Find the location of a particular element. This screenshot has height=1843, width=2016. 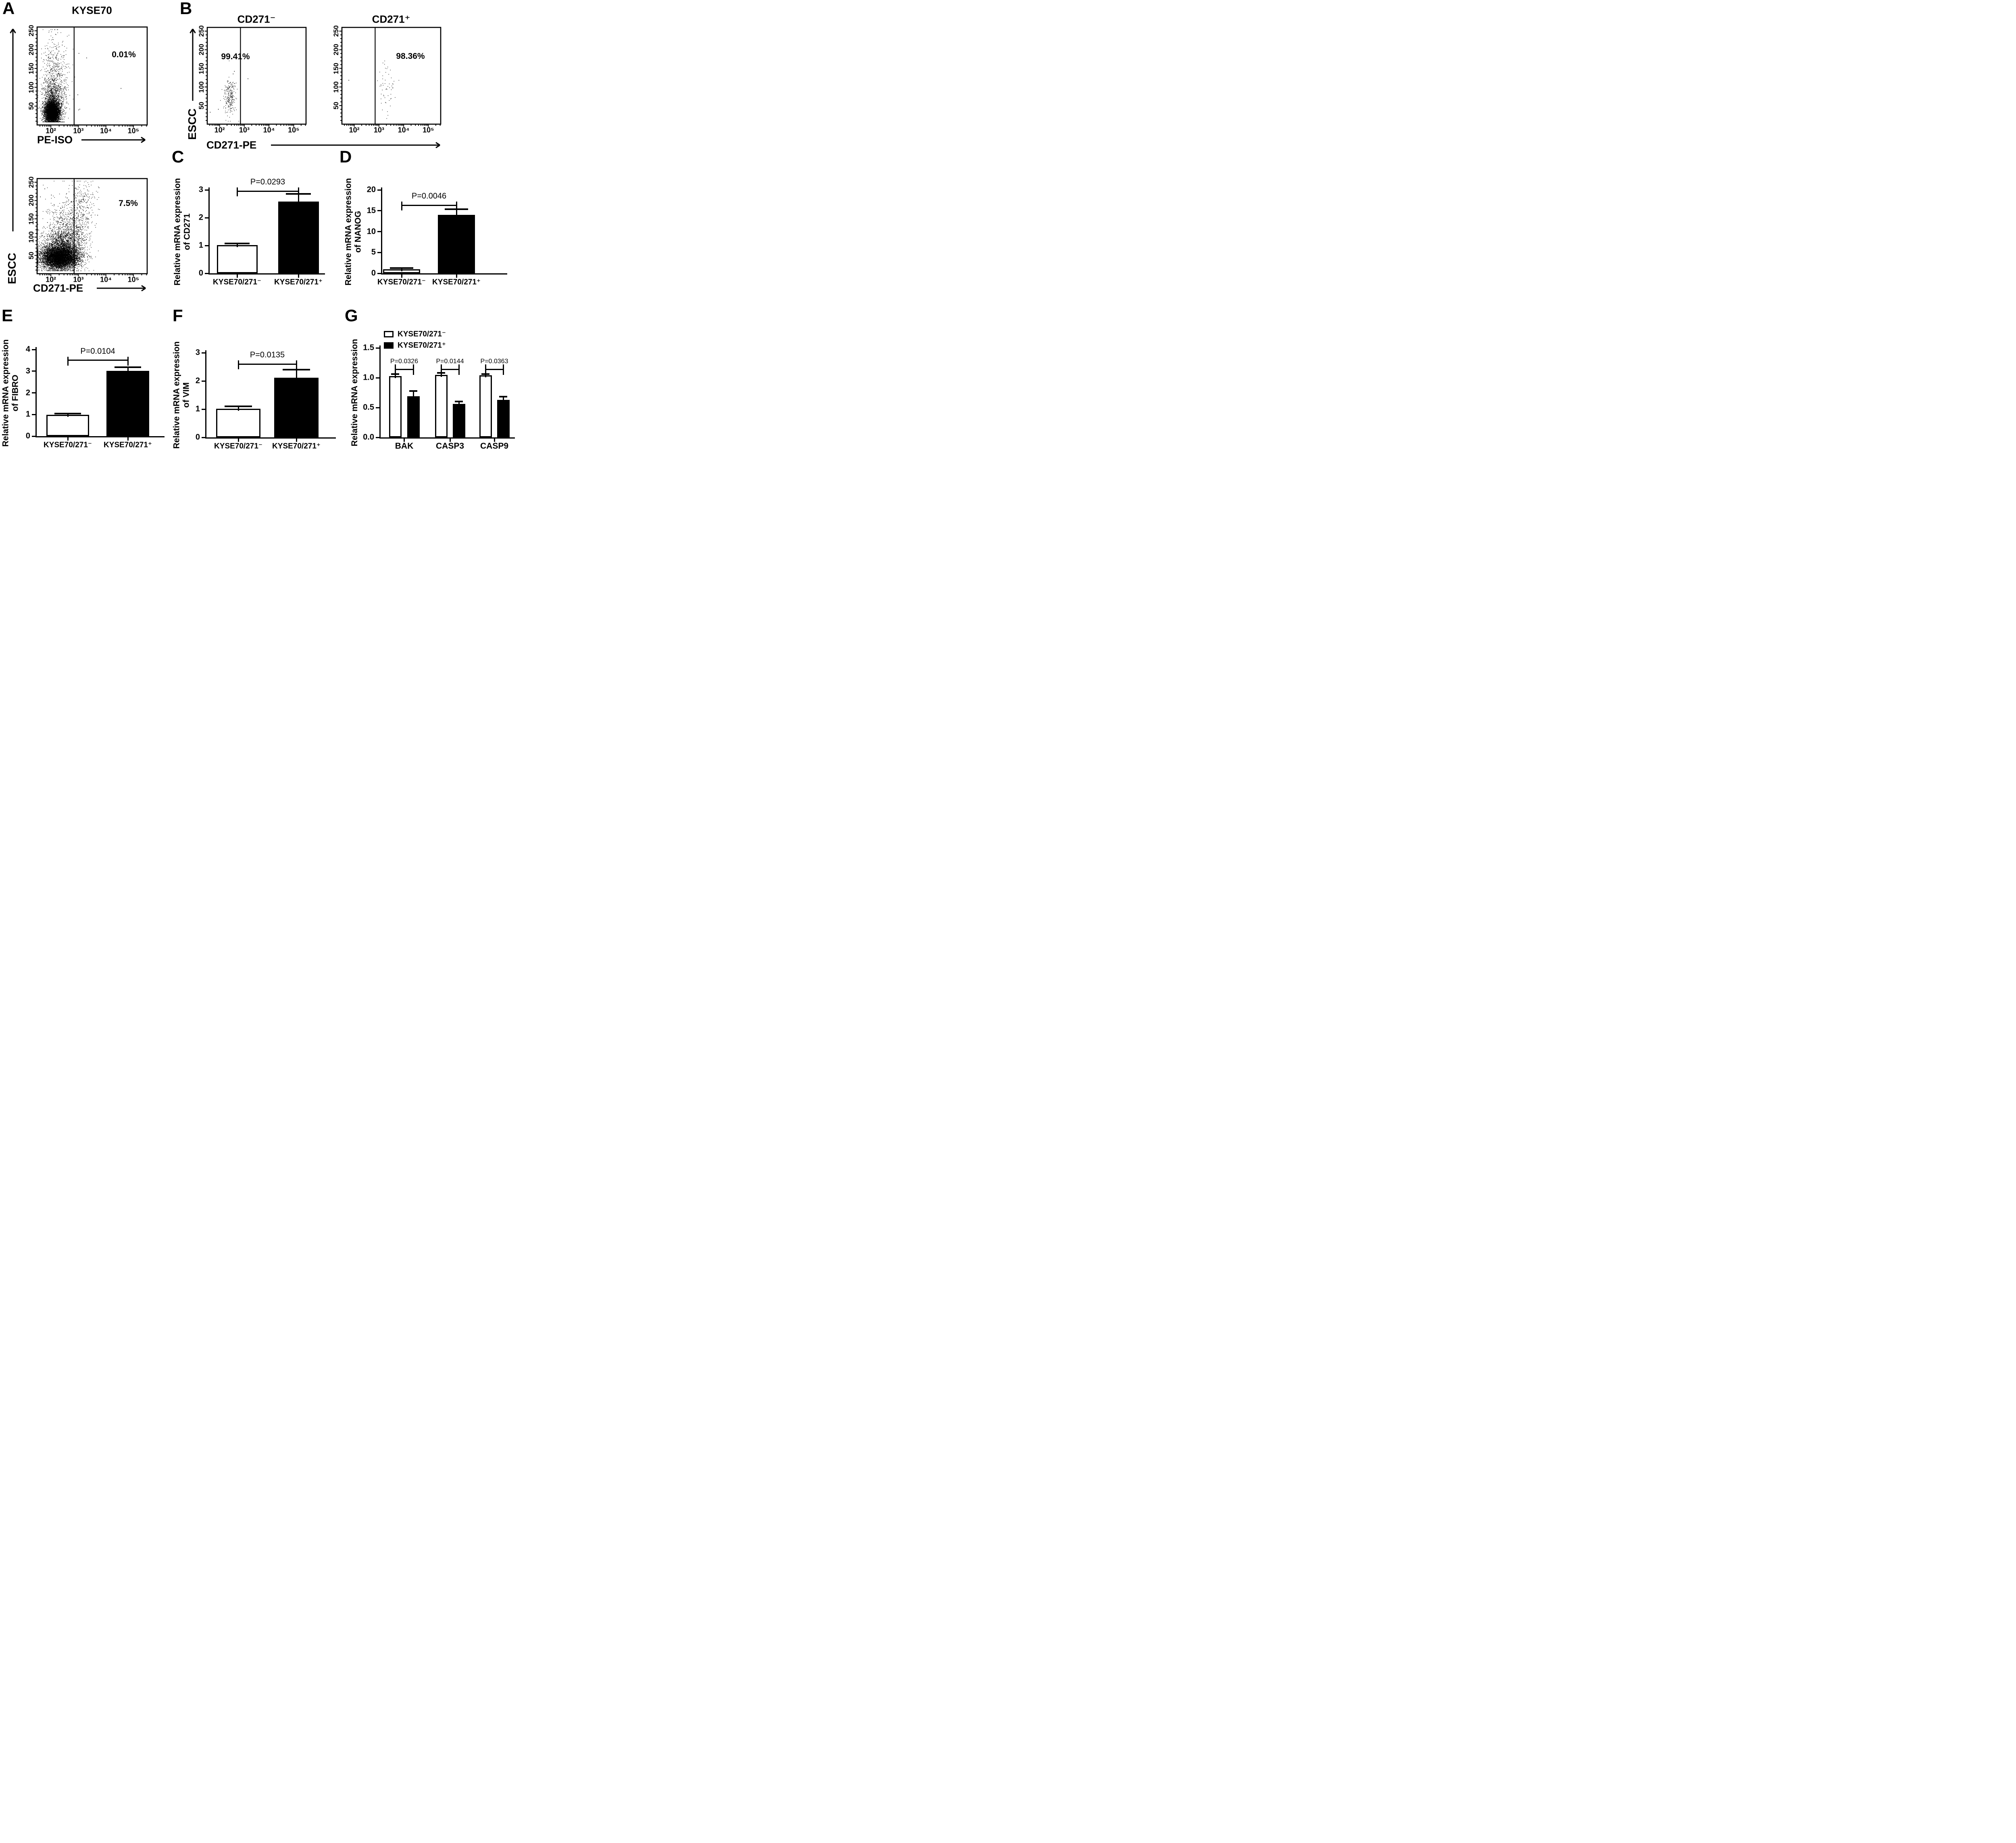

y-axis-title: Relative mRNA expression of VIM is located at coordinates (181, 395).